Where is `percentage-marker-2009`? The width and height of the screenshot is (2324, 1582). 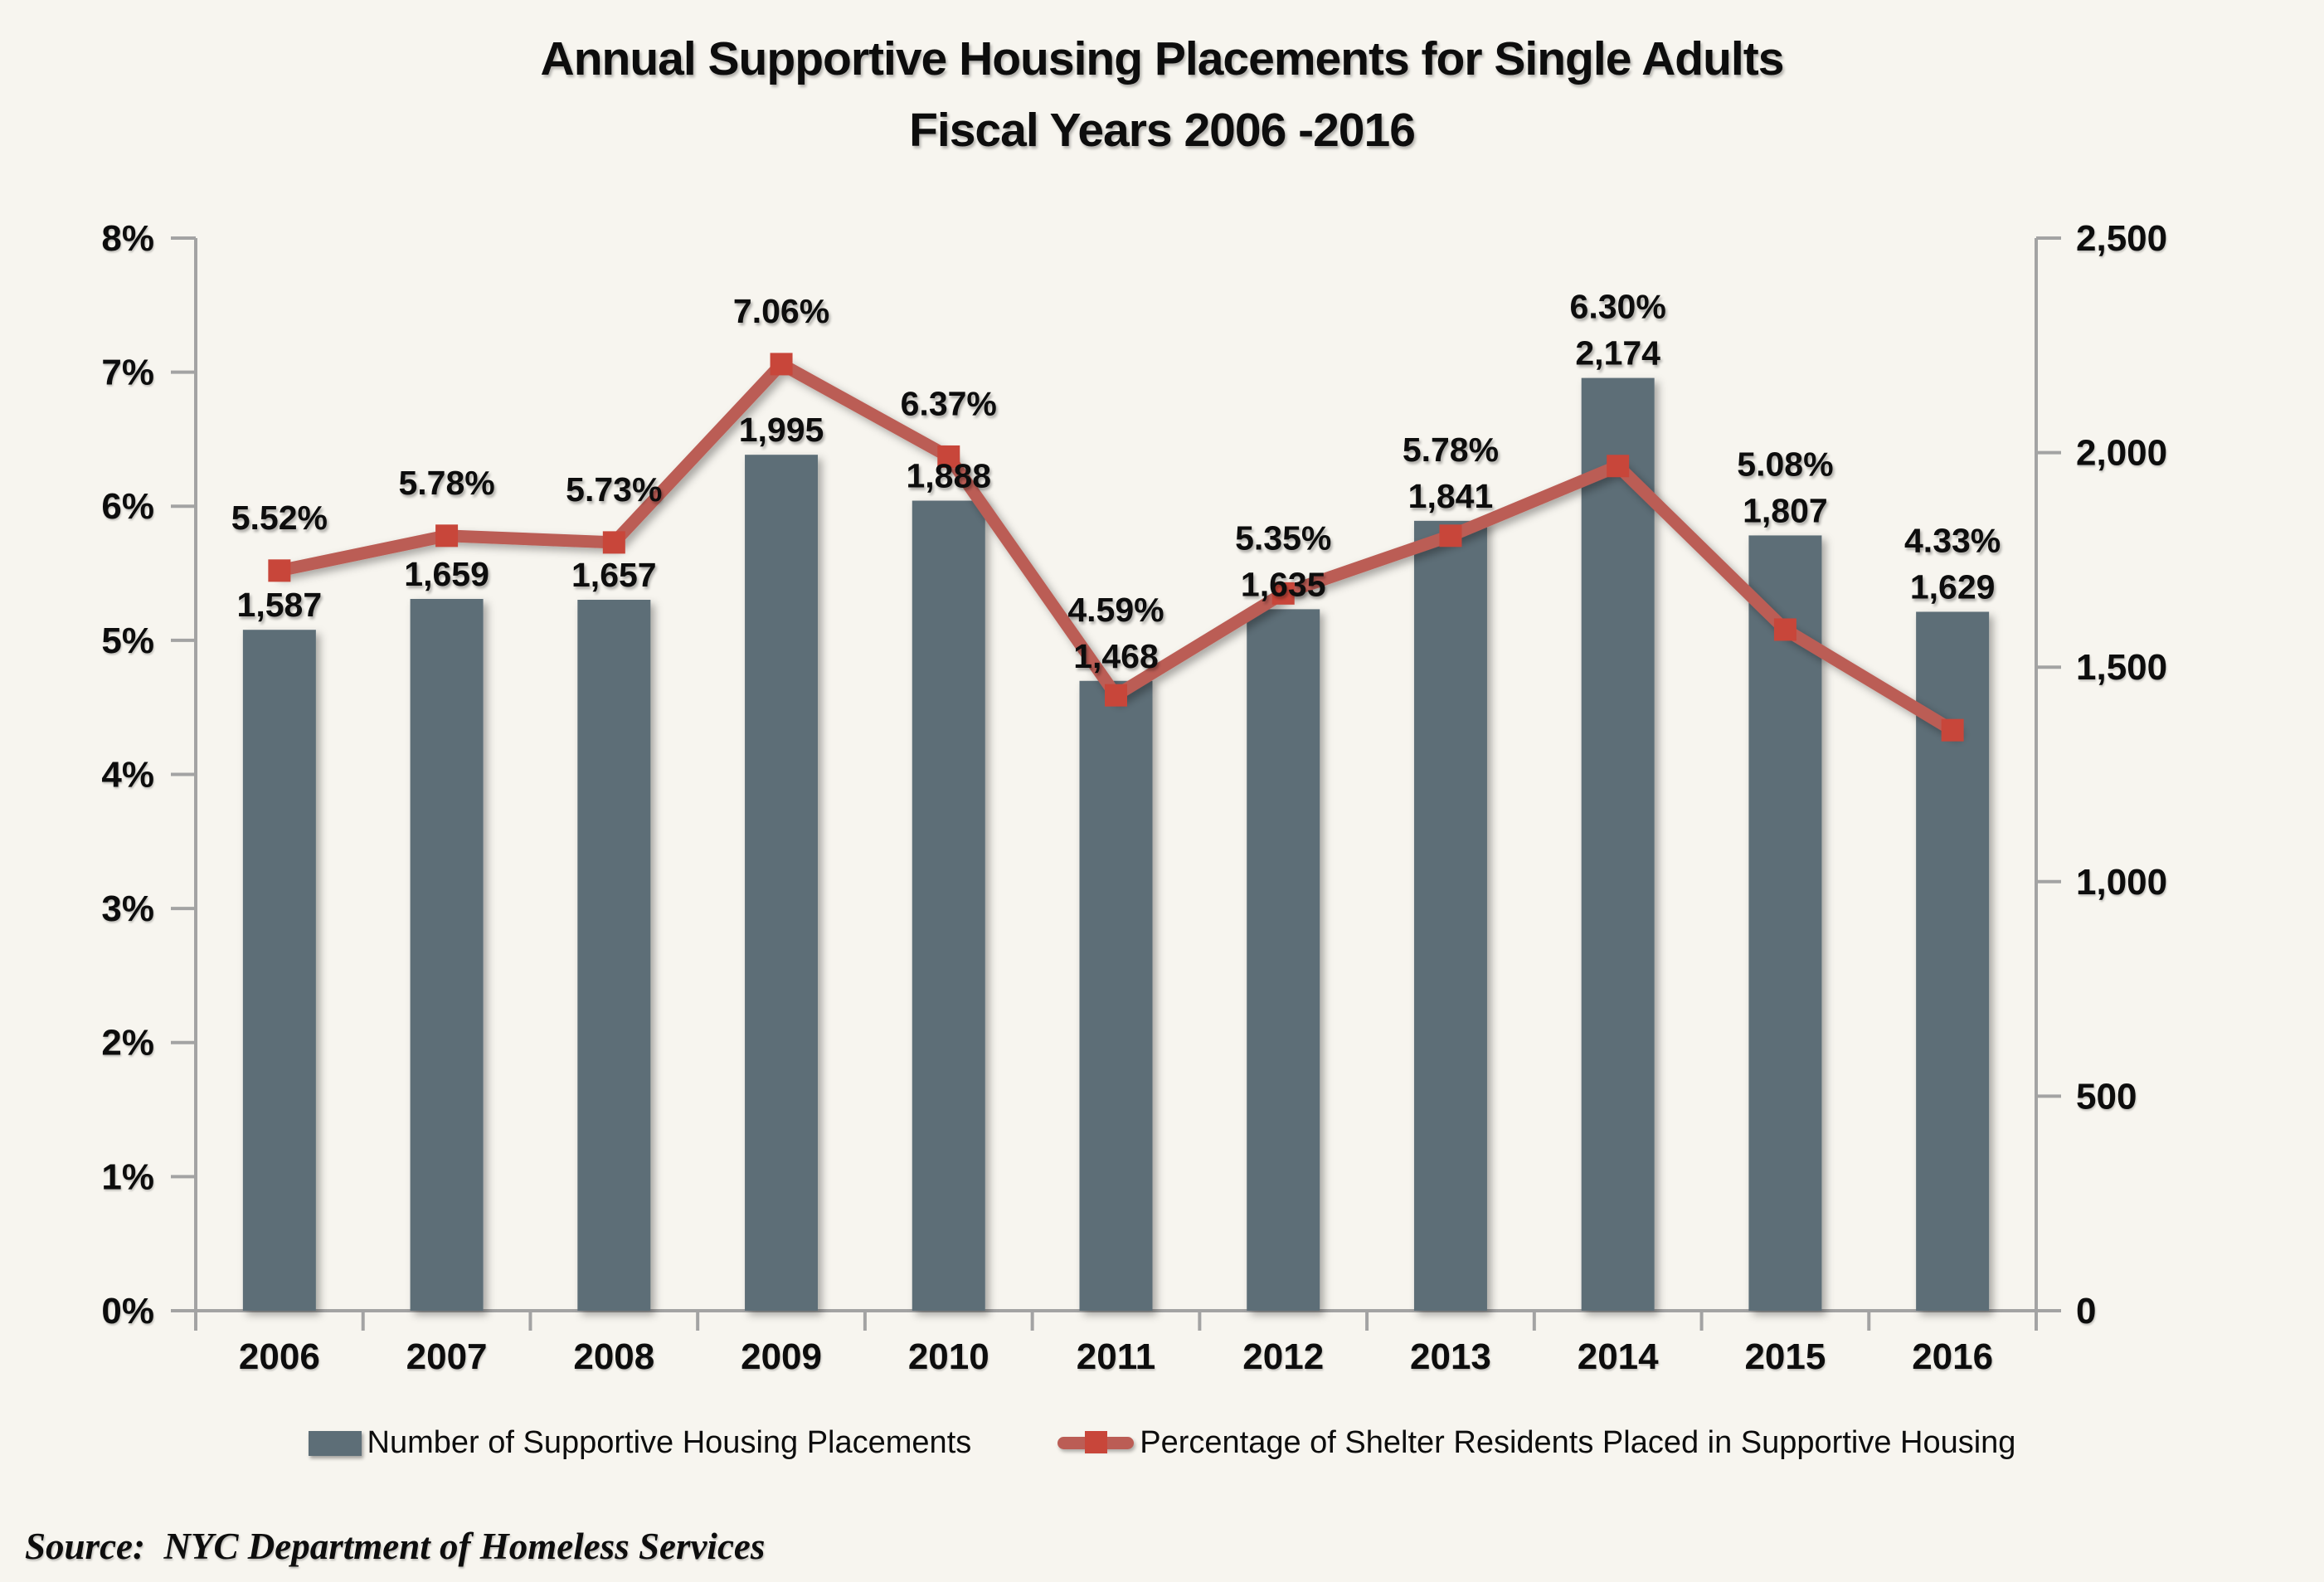 percentage-marker-2009 is located at coordinates (781, 364).